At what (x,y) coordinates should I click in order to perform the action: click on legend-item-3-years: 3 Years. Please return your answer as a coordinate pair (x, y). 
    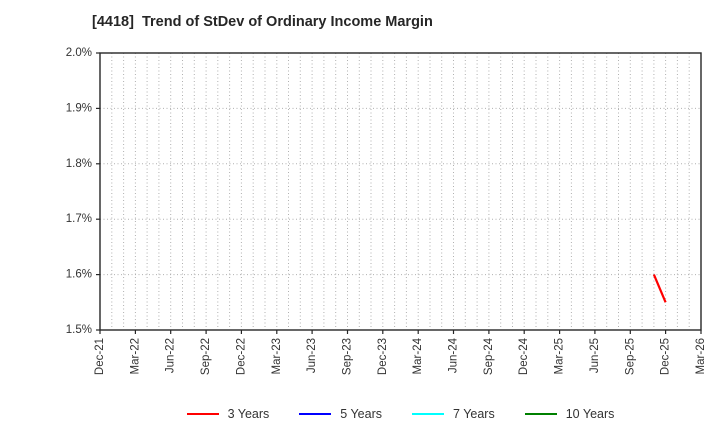
    Looking at the image, I should click on (228, 413).